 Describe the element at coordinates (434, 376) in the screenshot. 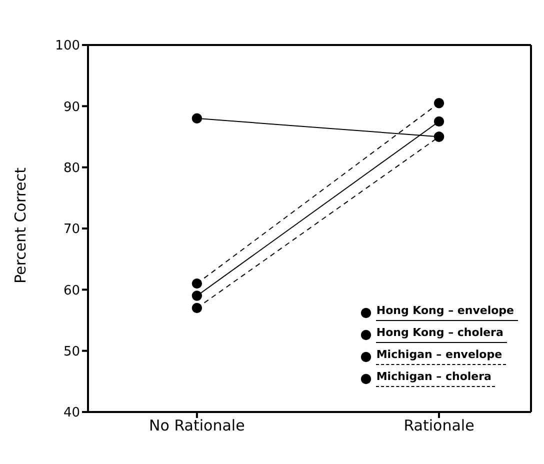

I see `legend-label: Michigan – cholera` at that location.